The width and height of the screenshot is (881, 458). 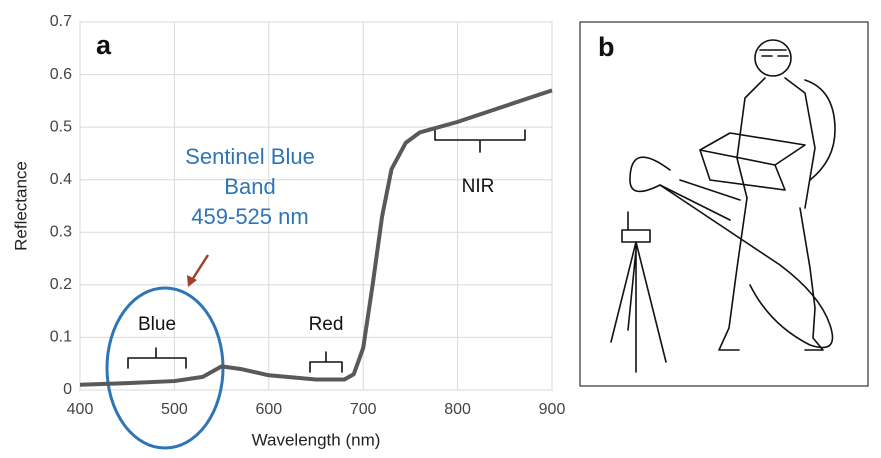 What do you see at coordinates (268, 409) in the screenshot?
I see `x-tick-label: 600` at bounding box center [268, 409].